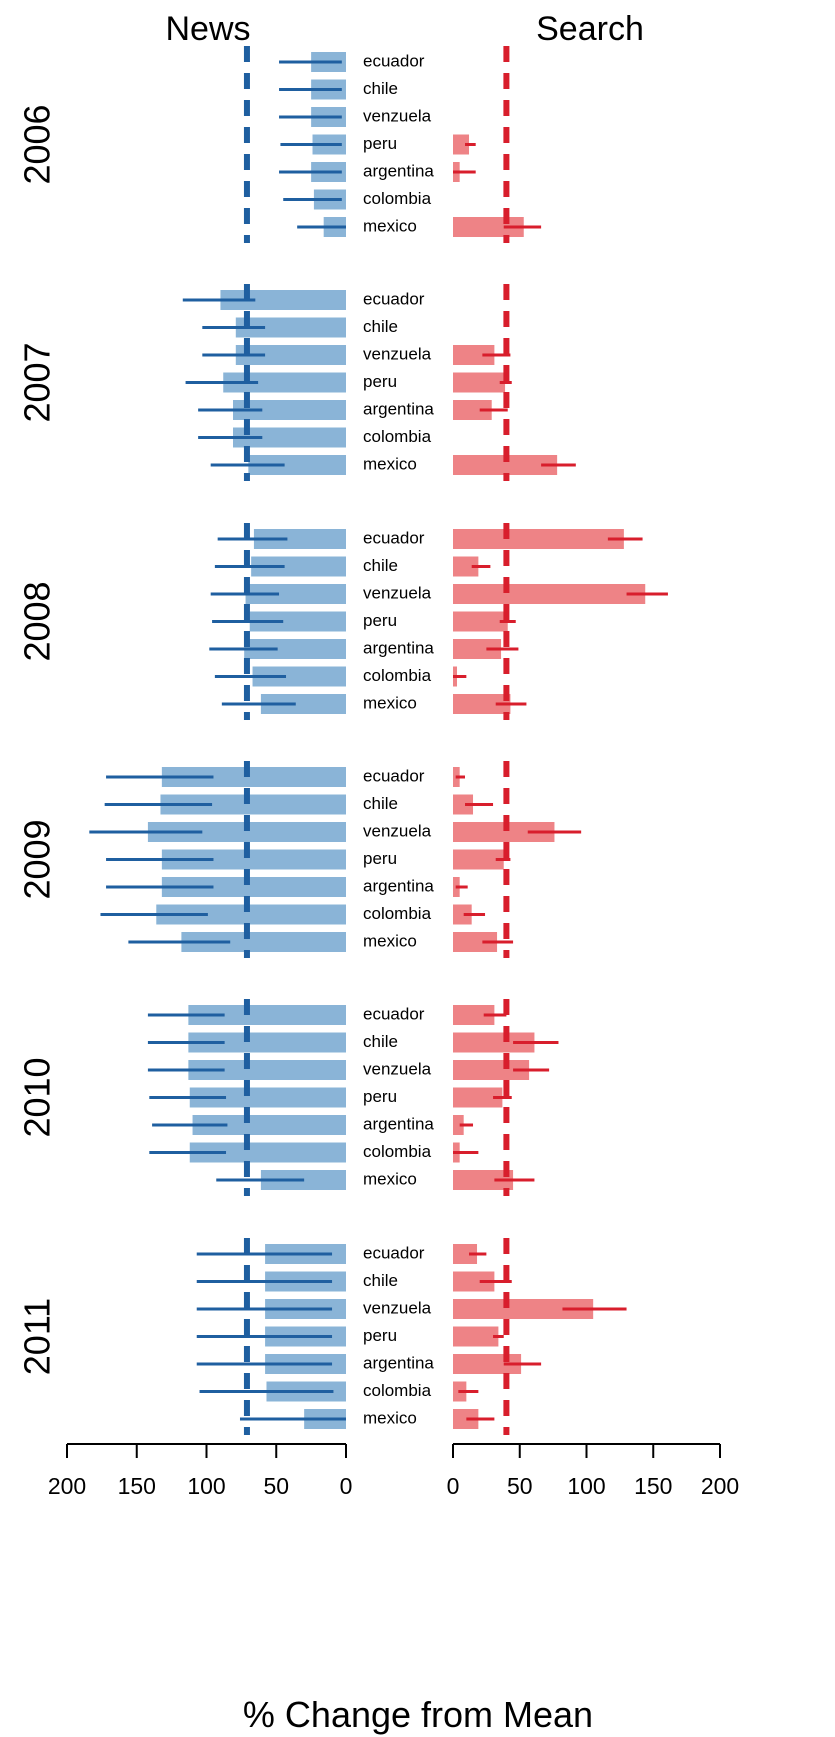 The width and height of the screenshot is (835, 1737). I want to click on search-x-tick-label: 200, so click(720, 1486).